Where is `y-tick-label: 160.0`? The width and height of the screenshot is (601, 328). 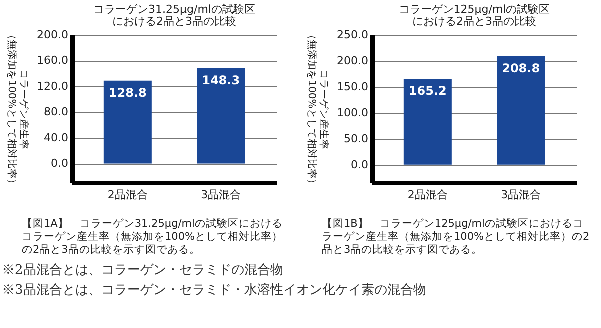
y-tick-label: 160.0 is located at coordinates (52, 61).